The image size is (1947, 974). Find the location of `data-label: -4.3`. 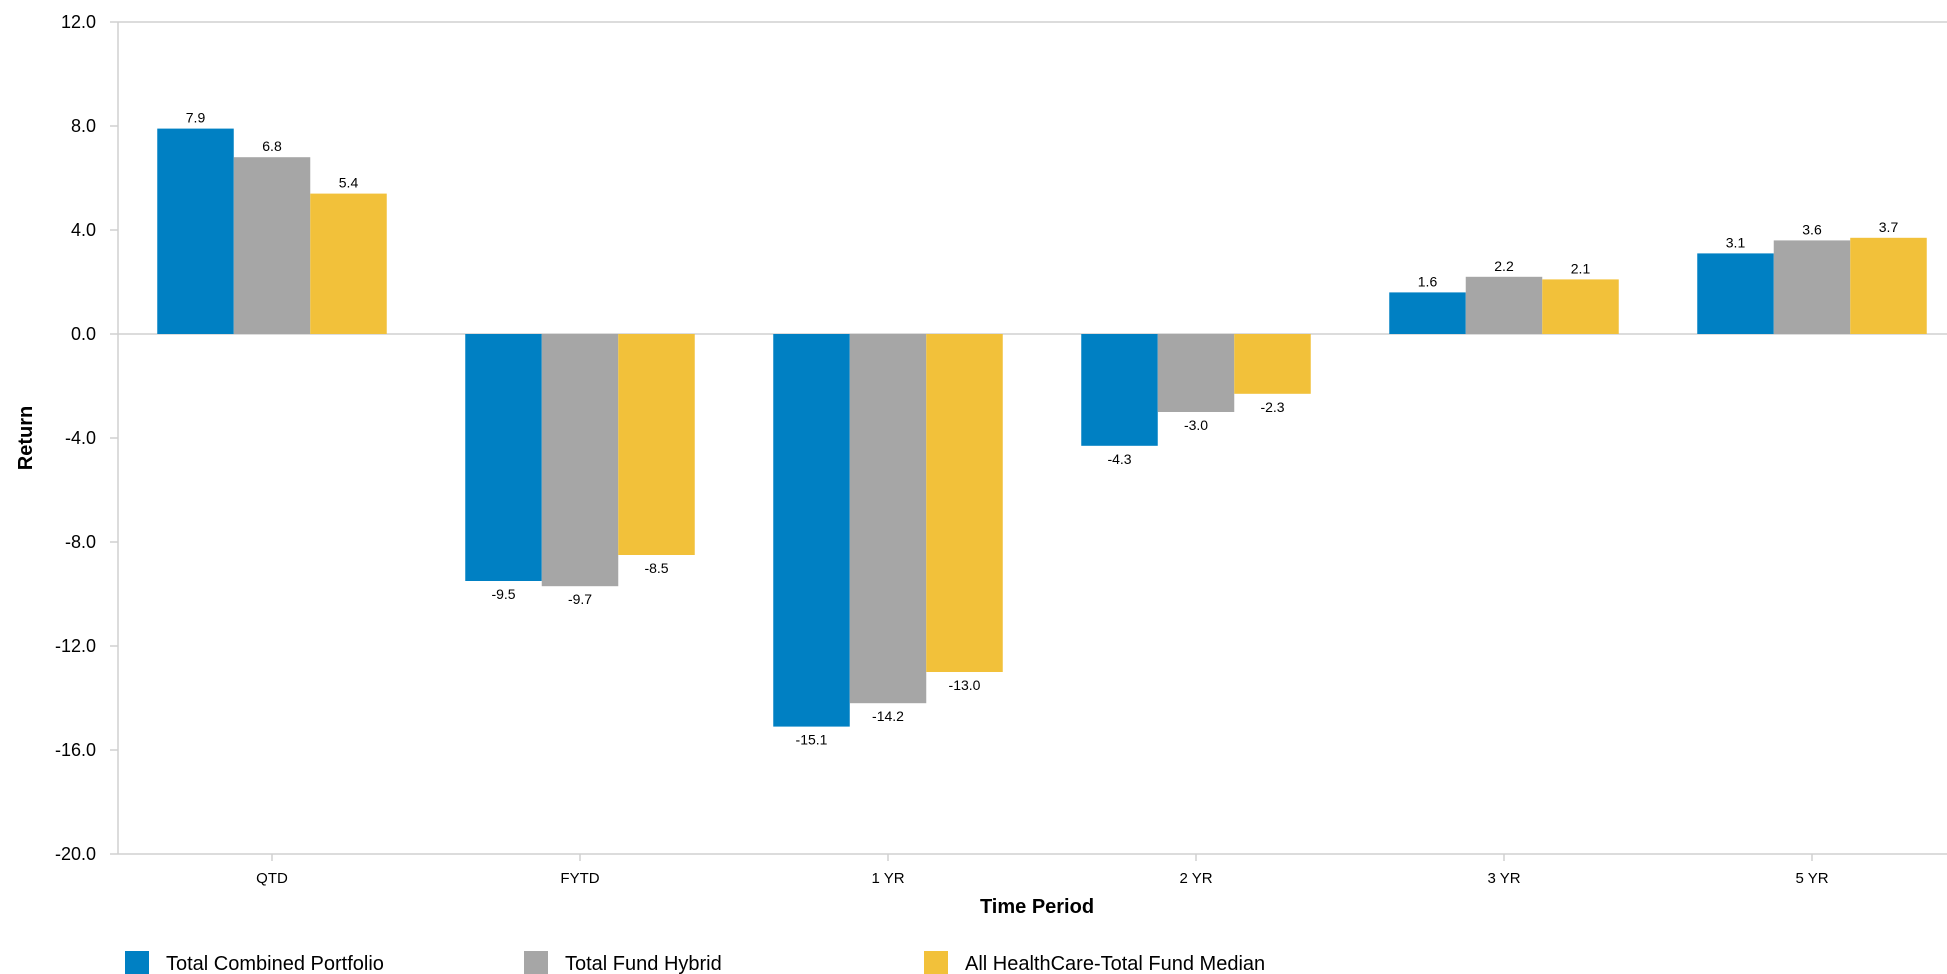

data-label: -4.3 is located at coordinates (1119, 459).